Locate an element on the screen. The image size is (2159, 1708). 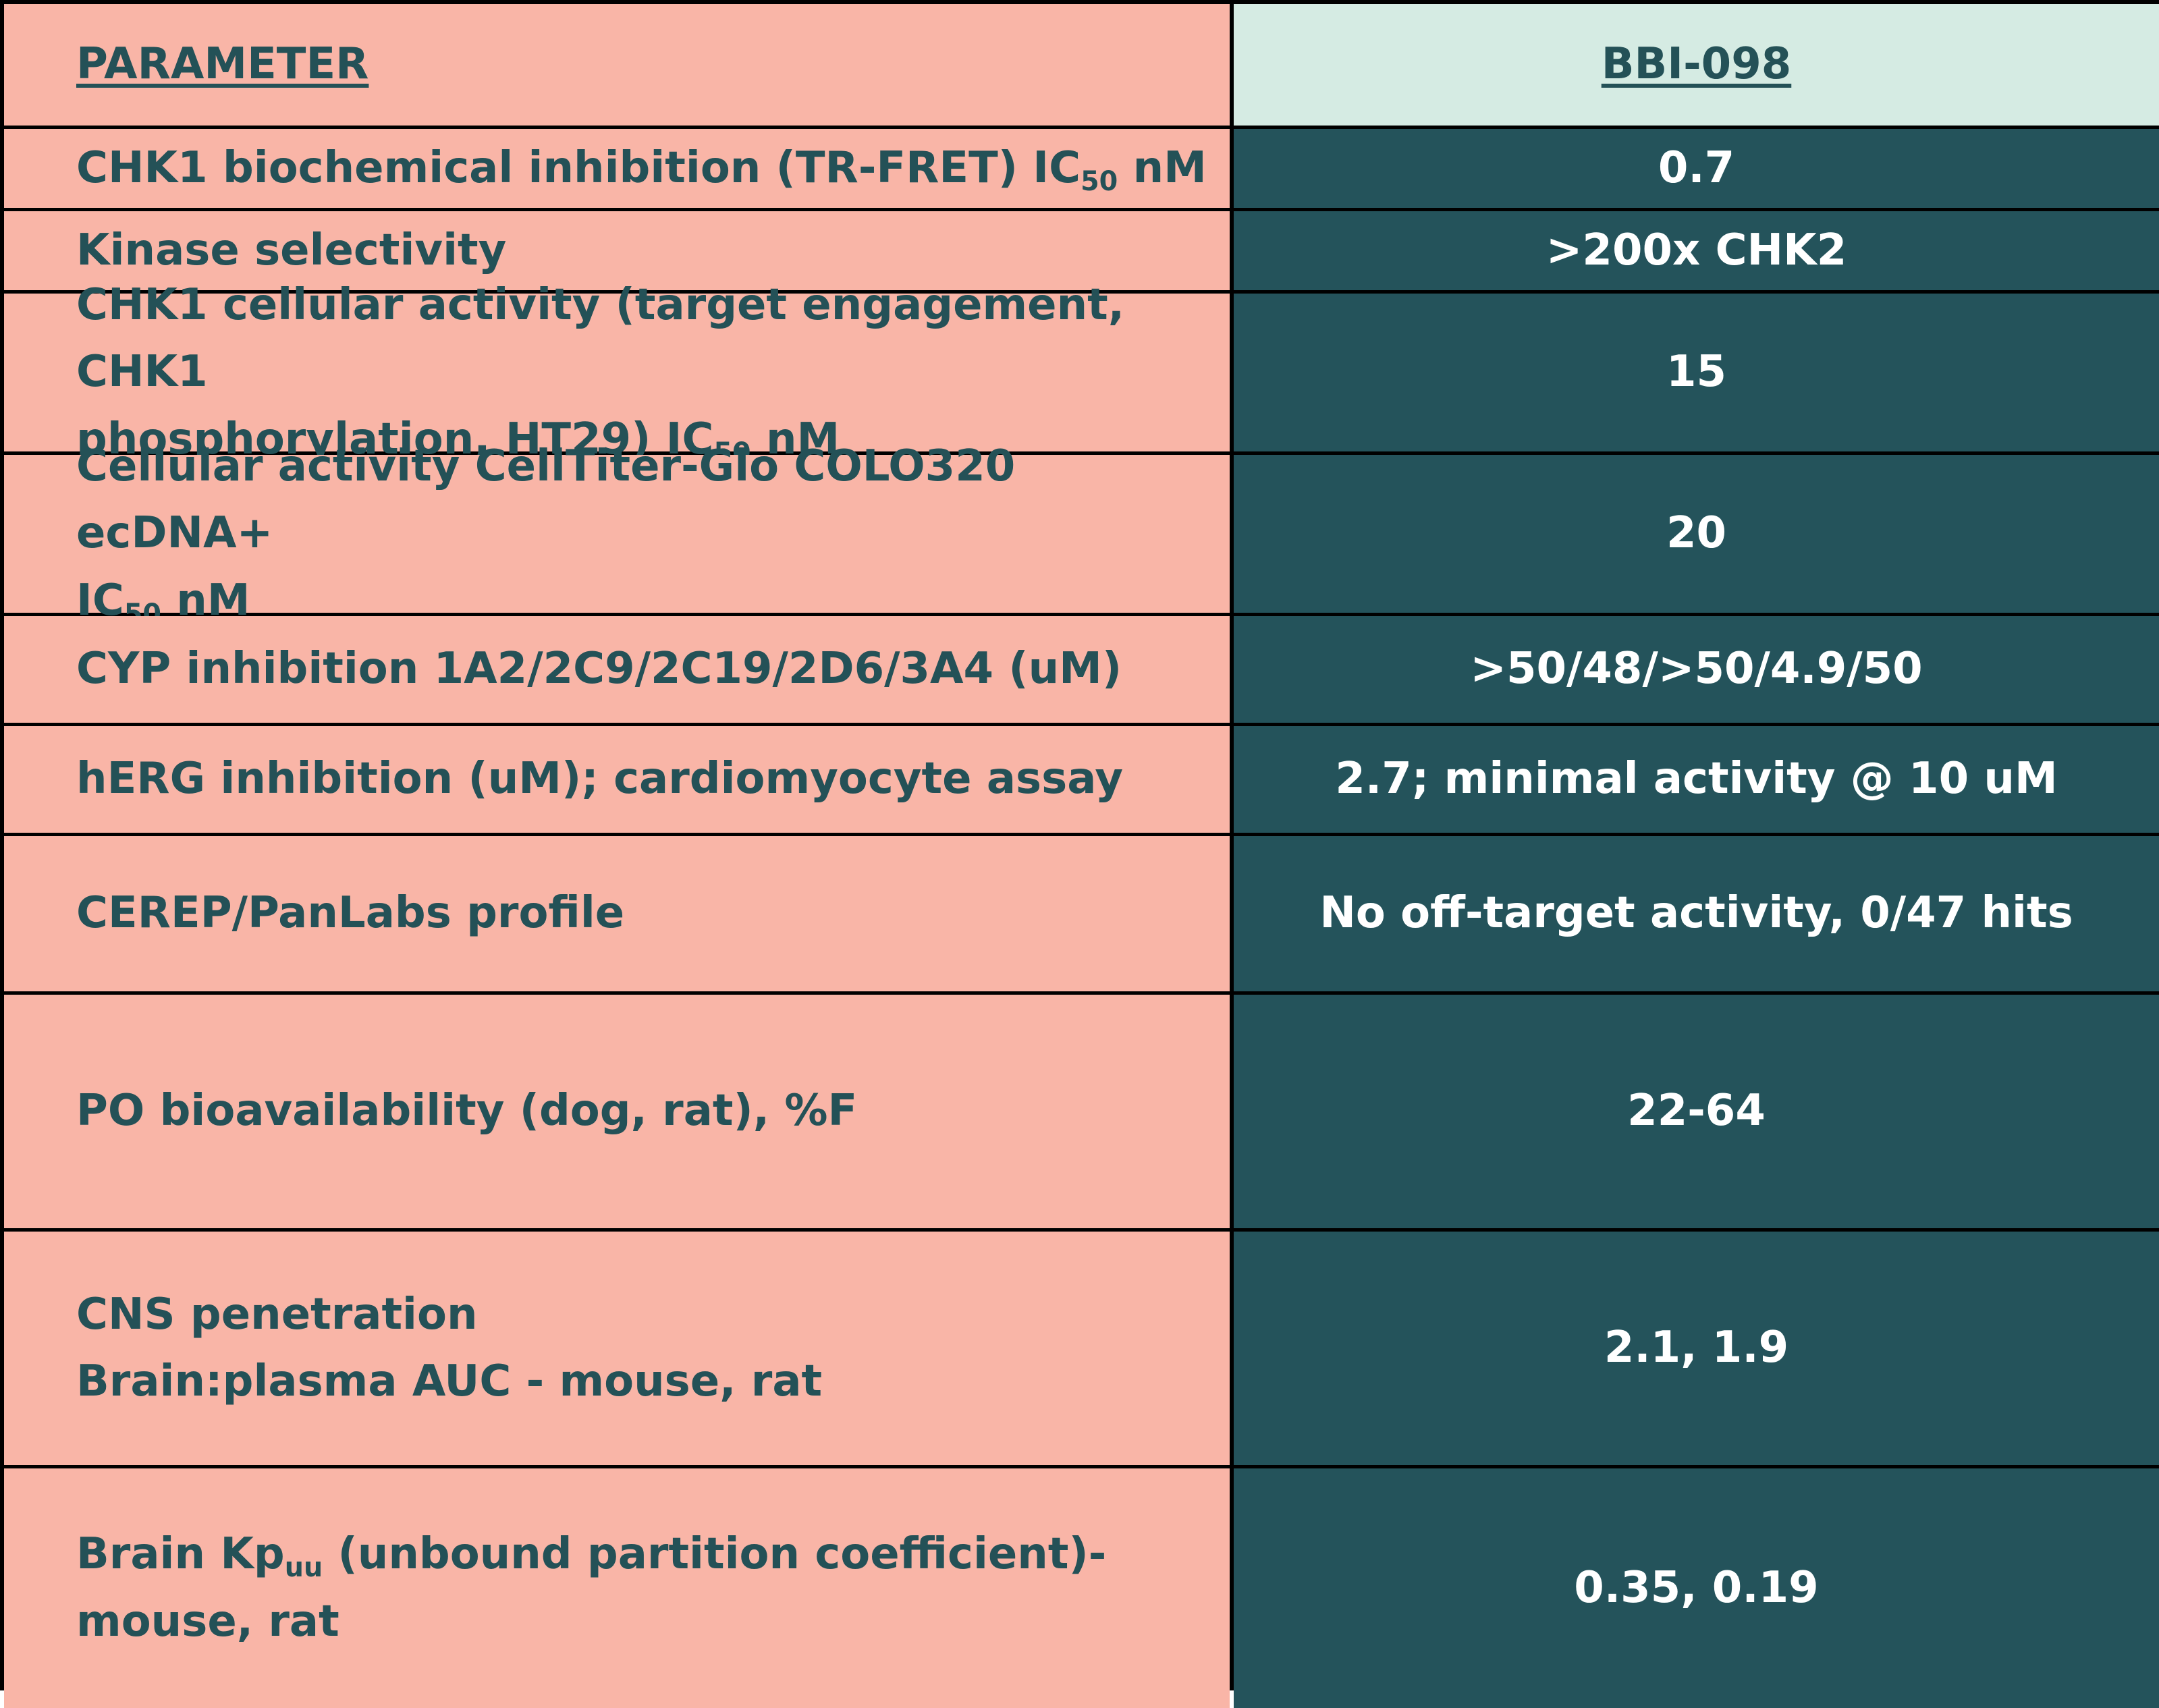
header-compound-label: BBI-098 is located at coordinates (1697, 64).